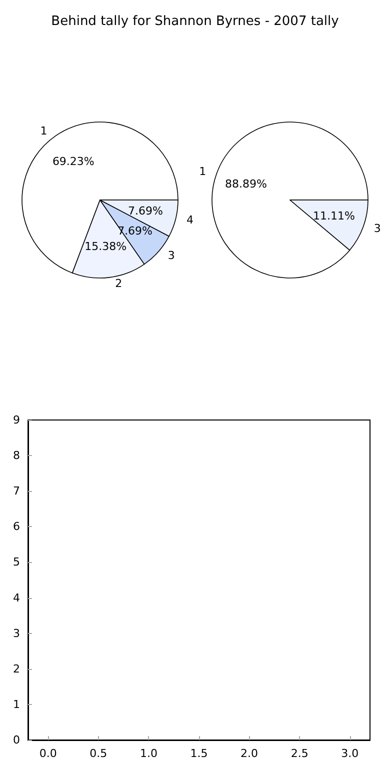 This screenshot has width=390, height=780. I want to click on data-label: 7.69%, so click(145, 211).